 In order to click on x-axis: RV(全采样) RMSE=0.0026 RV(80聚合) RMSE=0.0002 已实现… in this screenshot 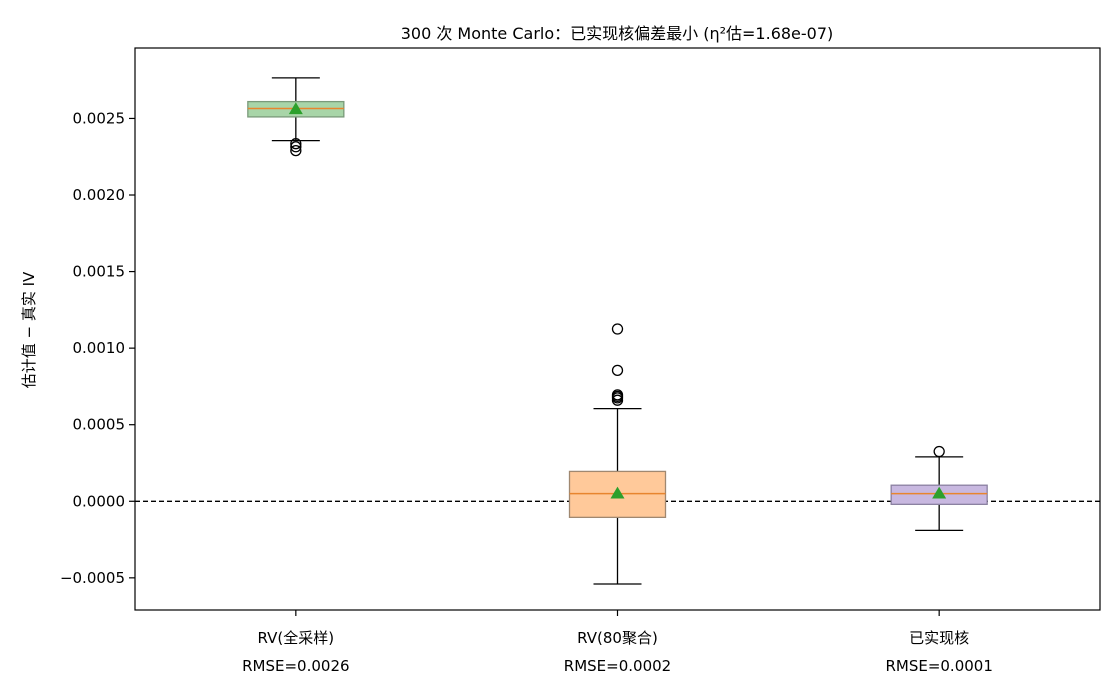, I will do `click(617, 642)`.